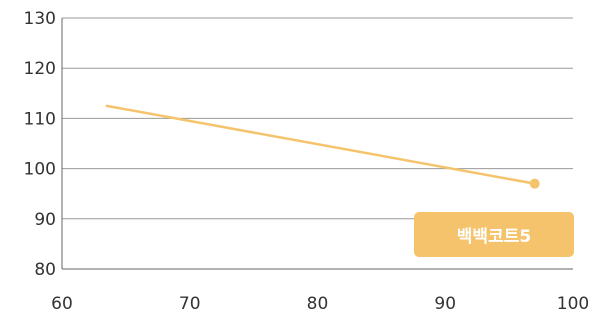 The height and width of the screenshot is (320, 611). I want to click on y-tick-label-90: 90, so click(45, 220).